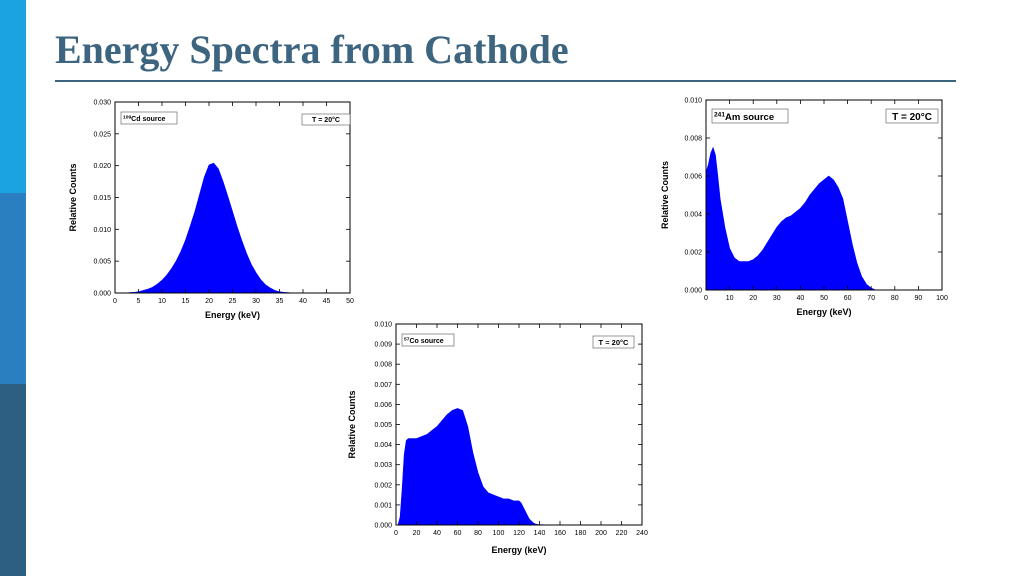 The width and height of the screenshot is (1024, 576). Describe the element at coordinates (560, 533) in the screenshot. I see `x-tick-label: 160` at that location.